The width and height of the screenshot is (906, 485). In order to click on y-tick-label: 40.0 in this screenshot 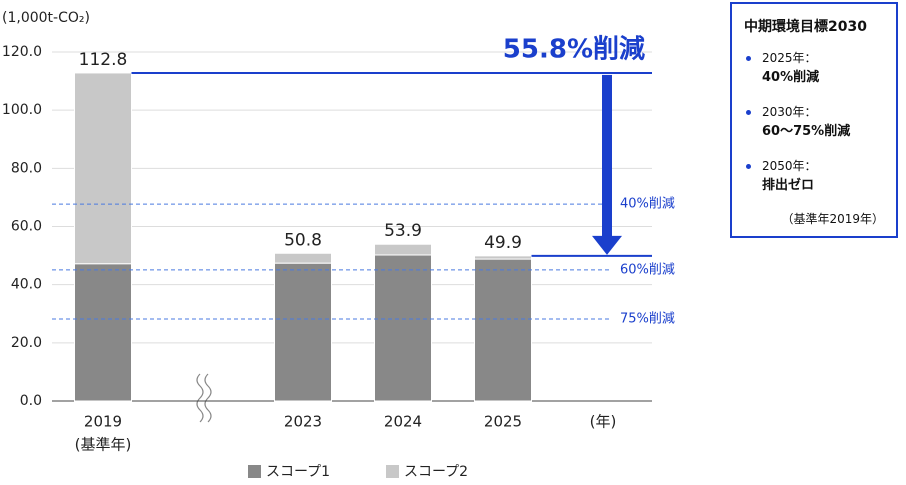, I will do `click(26, 285)`.